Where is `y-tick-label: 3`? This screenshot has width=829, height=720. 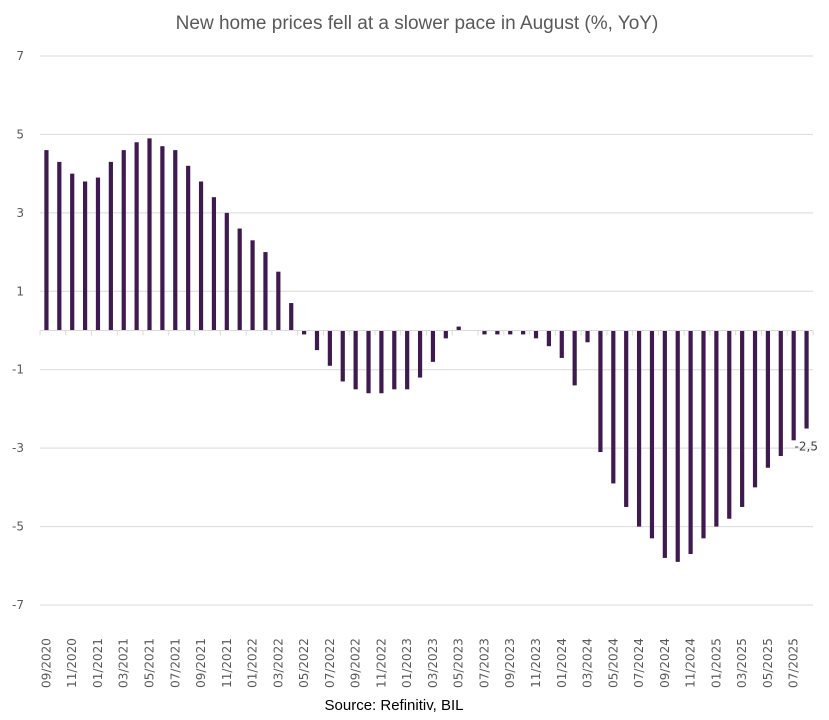
y-tick-label: 3 is located at coordinates (20, 213).